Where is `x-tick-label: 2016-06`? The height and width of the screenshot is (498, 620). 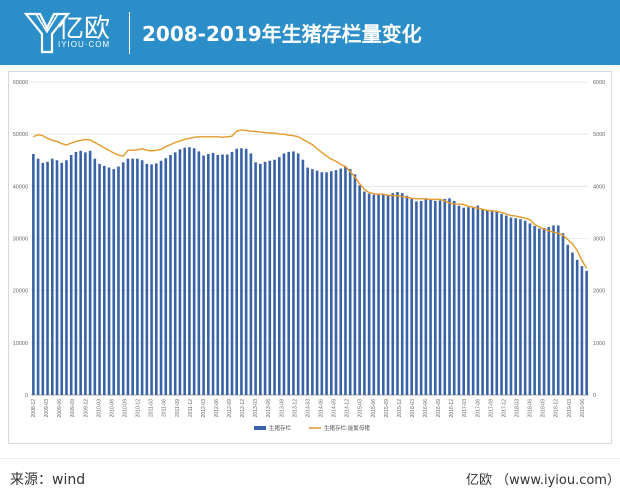
x-tick-label: 2016-06 is located at coordinates (426, 408).